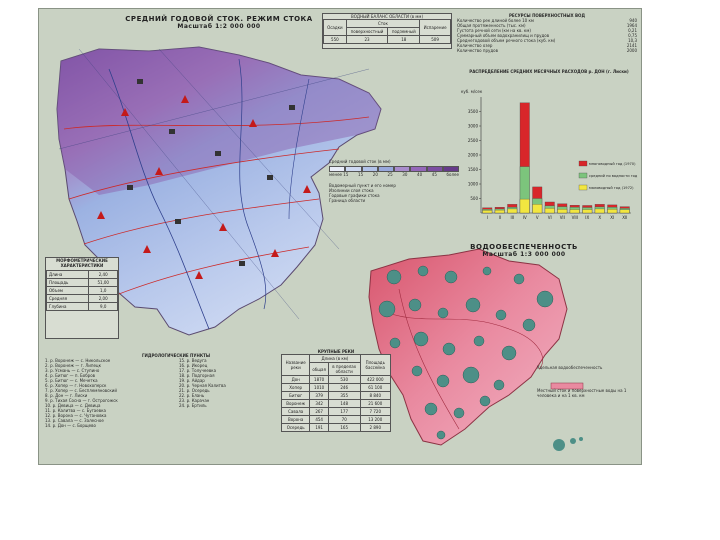 The height and width of the screenshot is (540, 720). I want to click on legend-note: Годовые графики стока, so click(354, 195).